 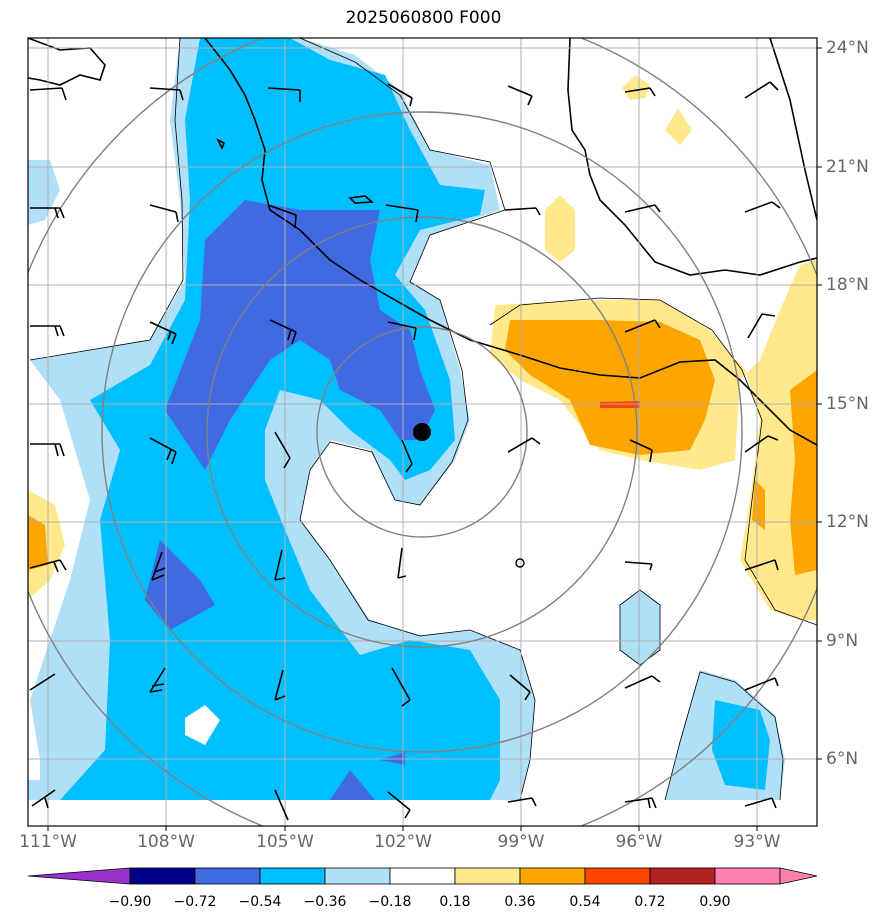 What do you see at coordinates (285, 842) in the screenshot?
I see `lon-tick-label: 105°W` at bounding box center [285, 842].